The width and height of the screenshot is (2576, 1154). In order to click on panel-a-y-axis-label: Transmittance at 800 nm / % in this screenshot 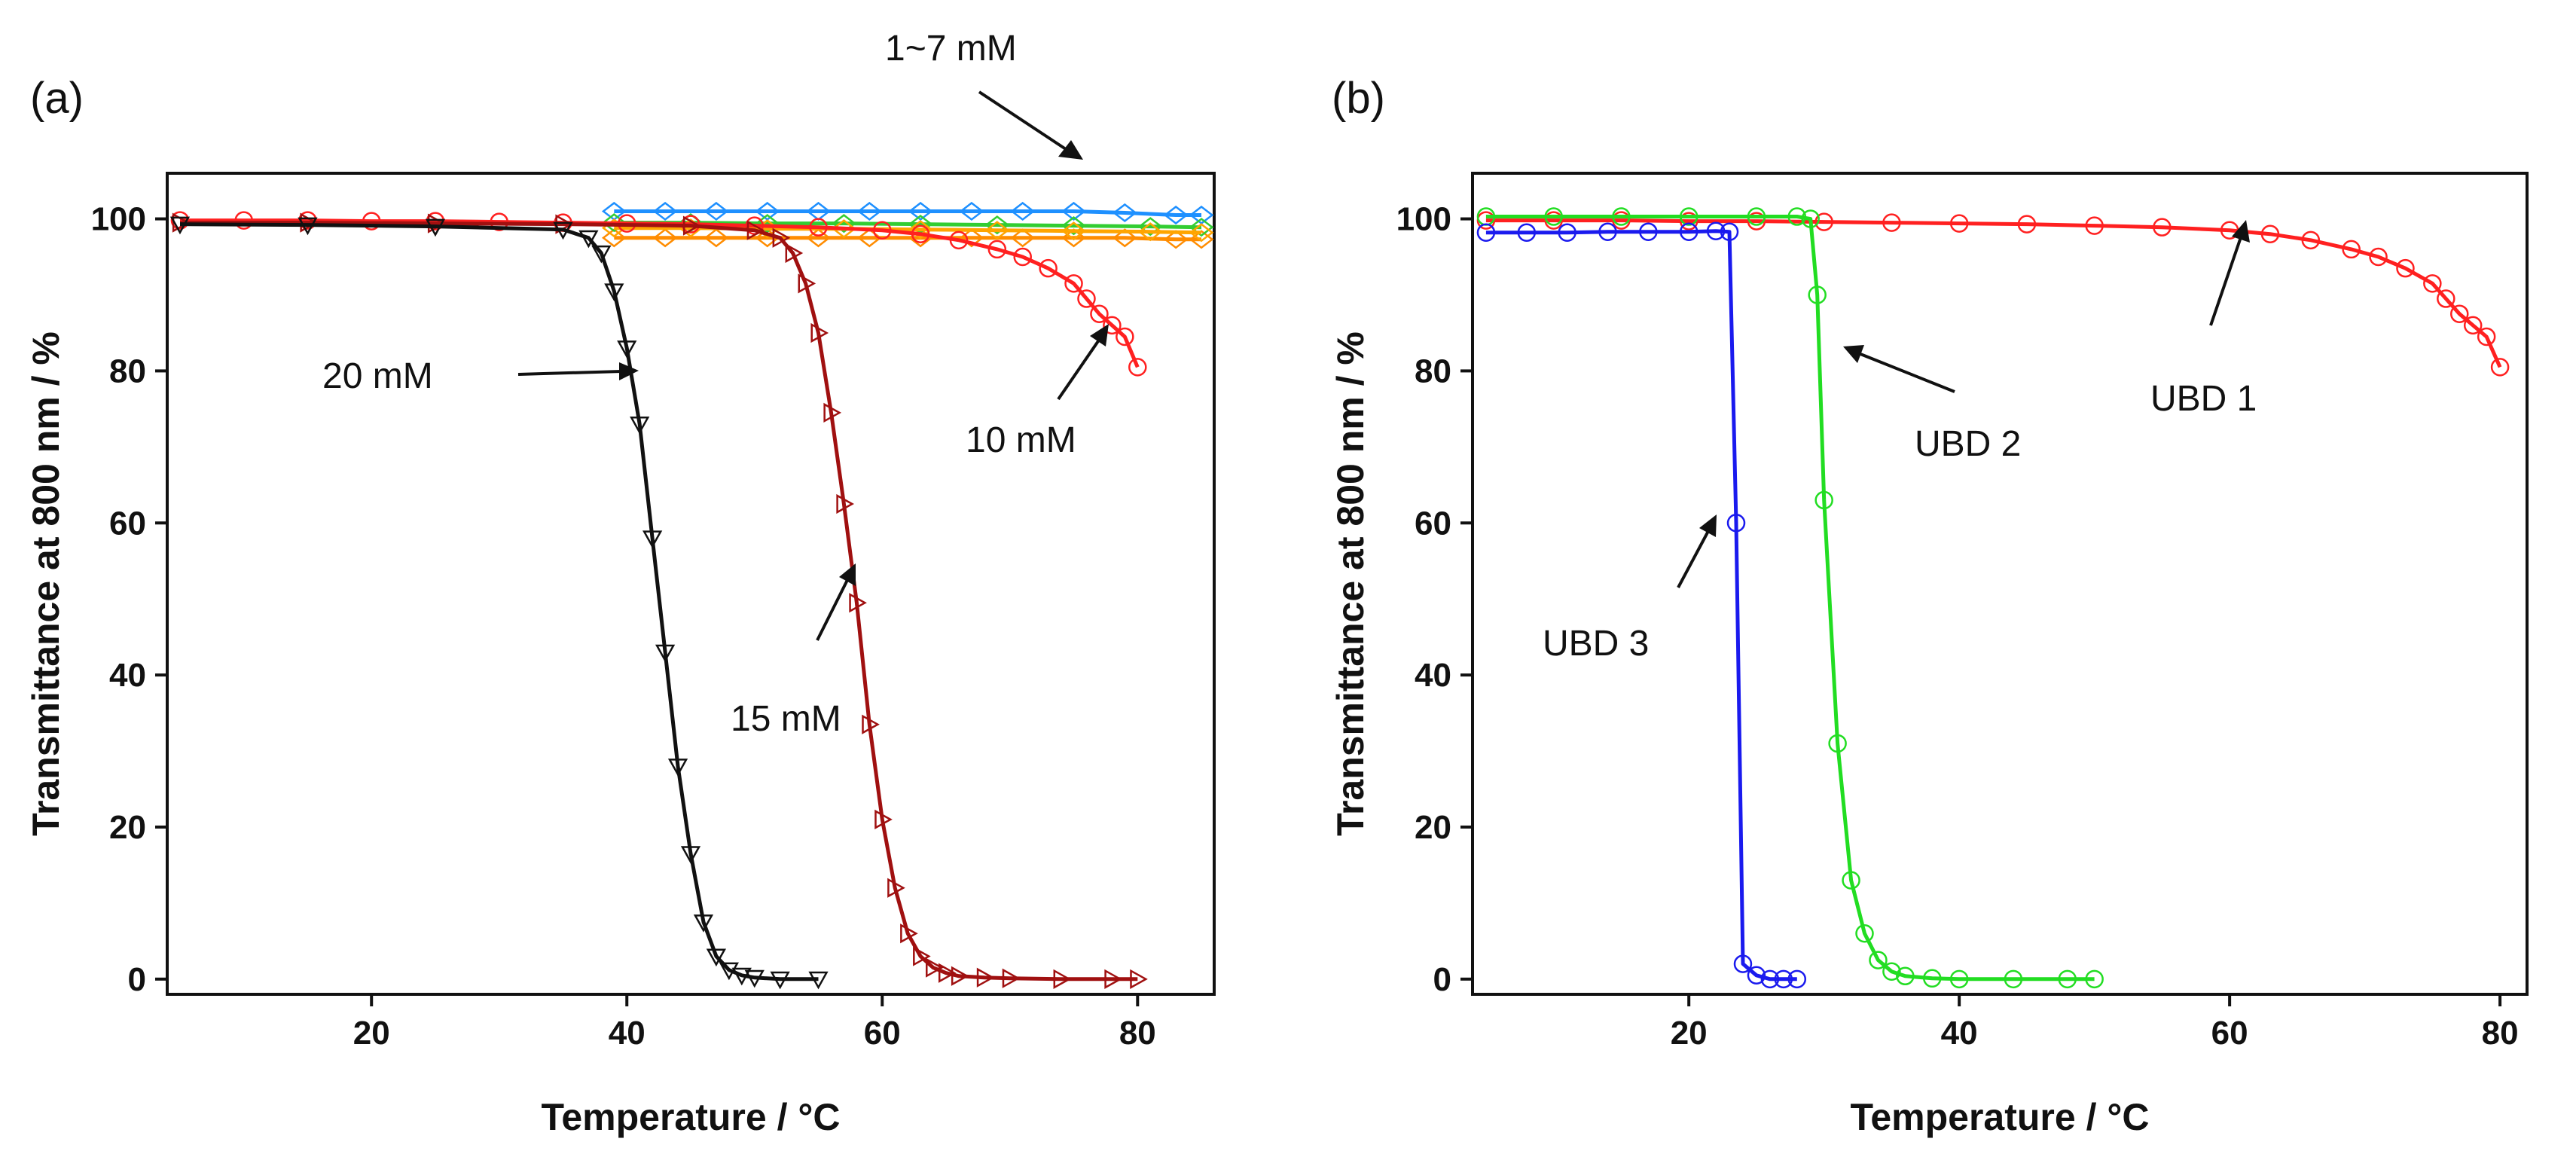, I will do `click(46, 583)`.